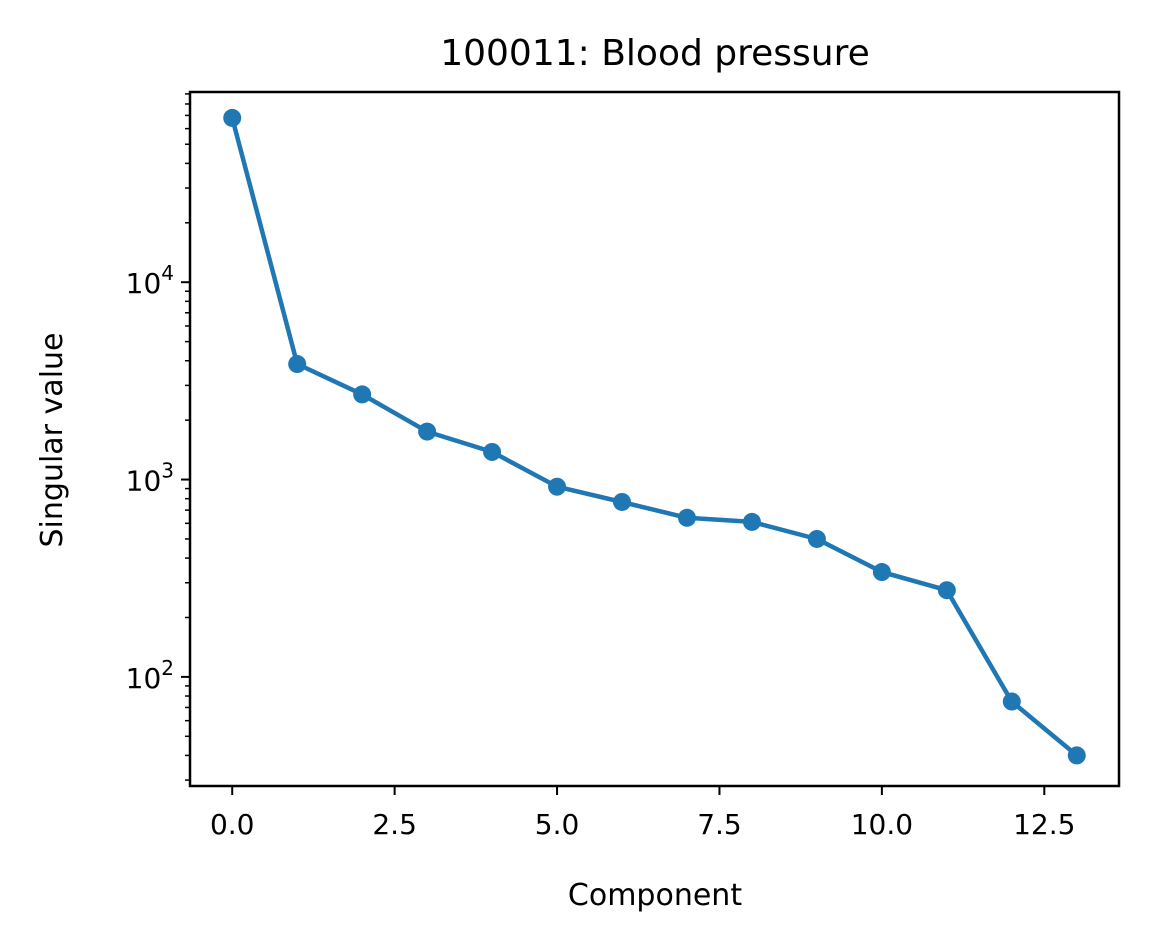 The image size is (1150, 945). I want to click on x-tick-label: 0.0, so click(232, 824).